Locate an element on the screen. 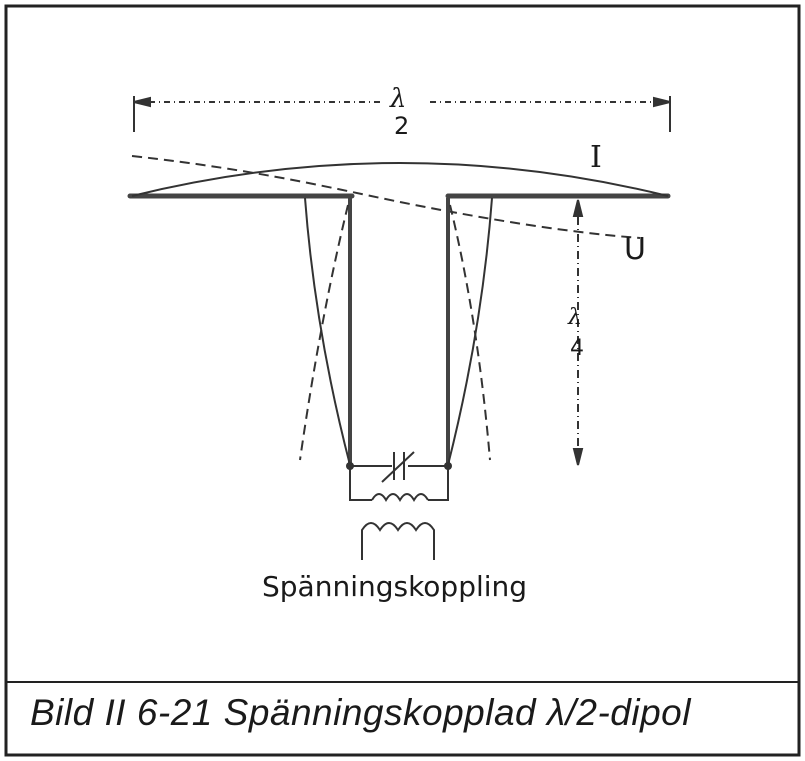 The image size is (805, 761). current-curve is located at coordinates (400, 179).